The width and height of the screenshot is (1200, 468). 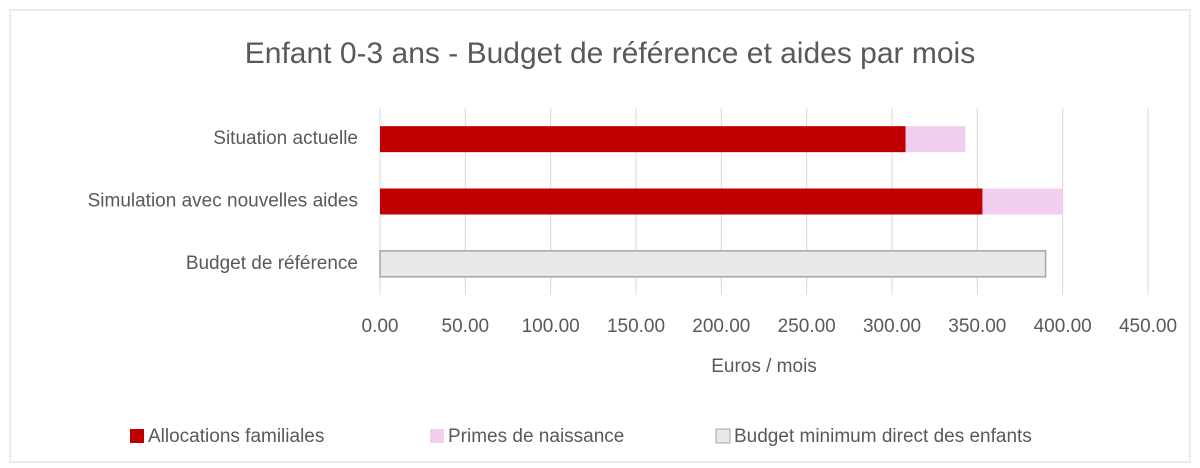 I want to click on legend-label: Budget minimum direct des enfants, so click(x=883, y=436).